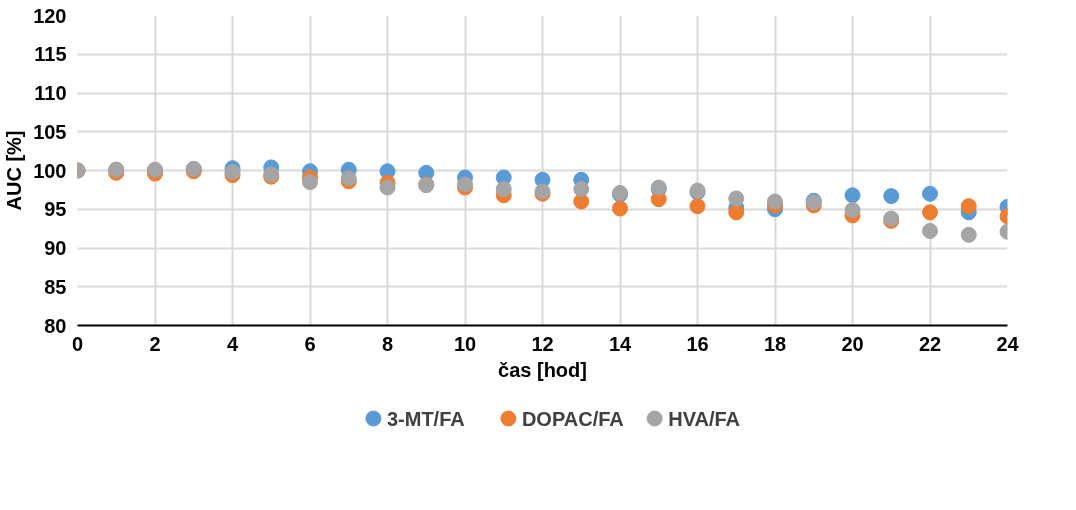 The height and width of the screenshot is (510, 1076). Describe the element at coordinates (55, 325) in the screenshot. I see `y-tick-label: 80` at that location.